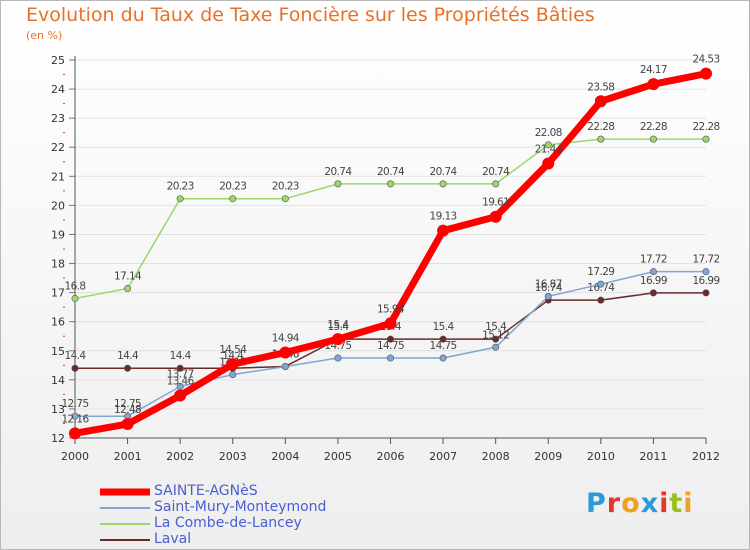 This screenshot has height=550, width=750. What do you see at coordinates (391, 309) in the screenshot?
I see `data-label: 15.94` at bounding box center [391, 309].